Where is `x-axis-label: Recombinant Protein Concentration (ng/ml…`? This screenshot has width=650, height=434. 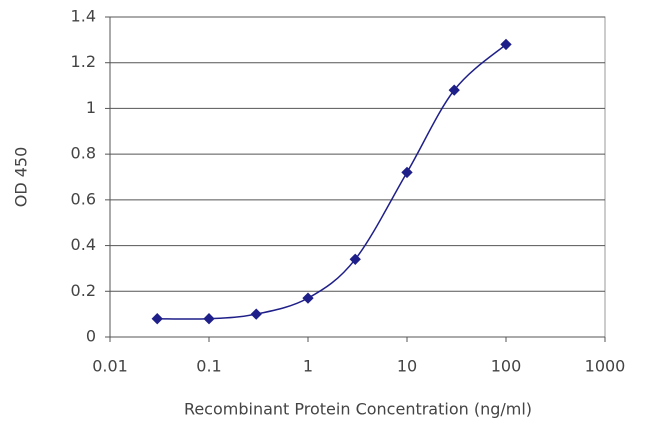 x-axis-label: Recombinant Protein Concentration (ng/ml… is located at coordinates (358, 409).